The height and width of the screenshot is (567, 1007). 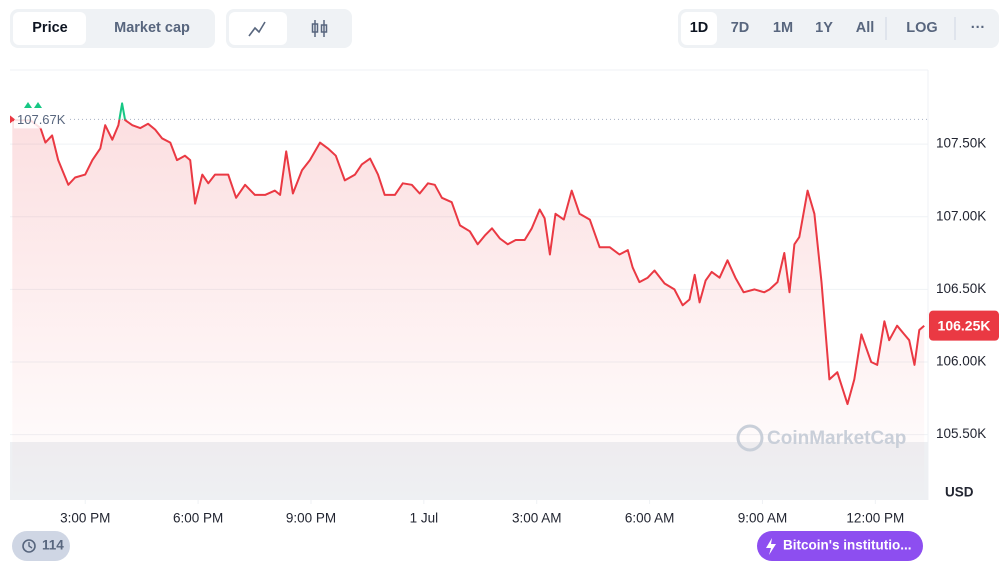 I want to click on range-button: 1M, so click(x=783, y=28).